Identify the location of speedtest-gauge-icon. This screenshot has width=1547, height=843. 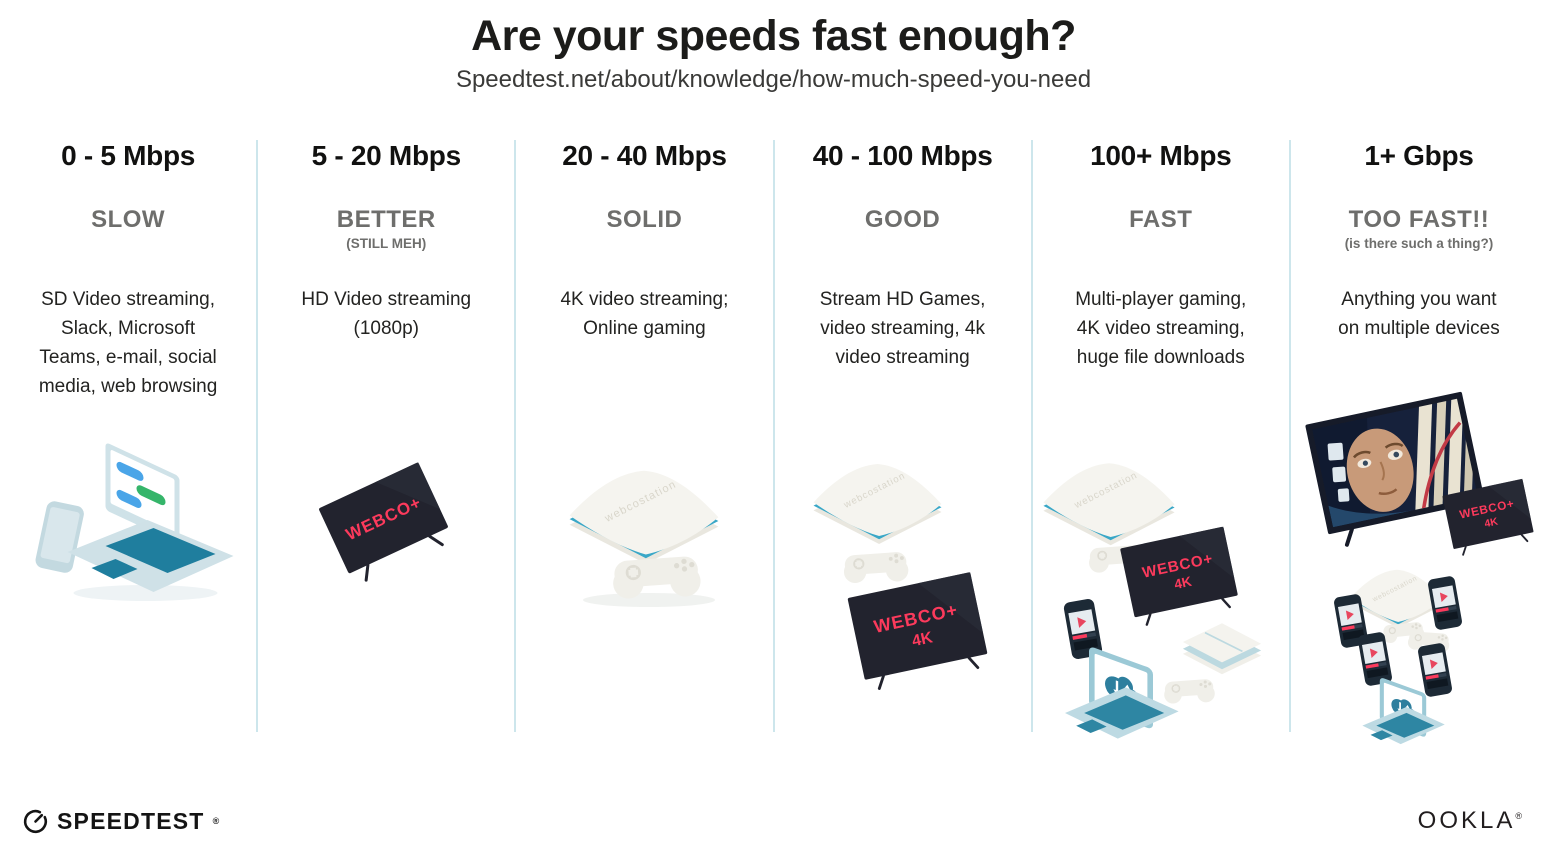
(35, 821).